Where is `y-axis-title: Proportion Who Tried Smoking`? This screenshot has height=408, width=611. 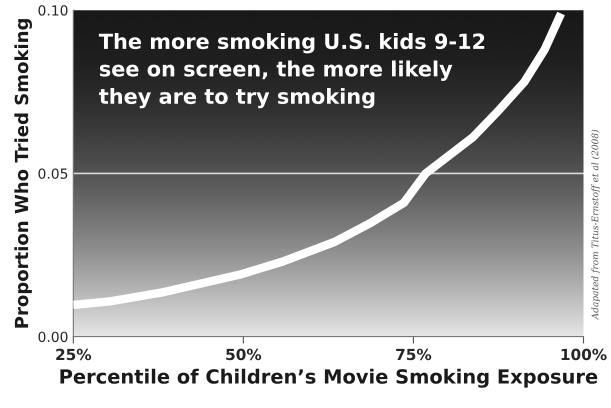
y-axis-title: Proportion Who Tried Smoking is located at coordinates (23, 173).